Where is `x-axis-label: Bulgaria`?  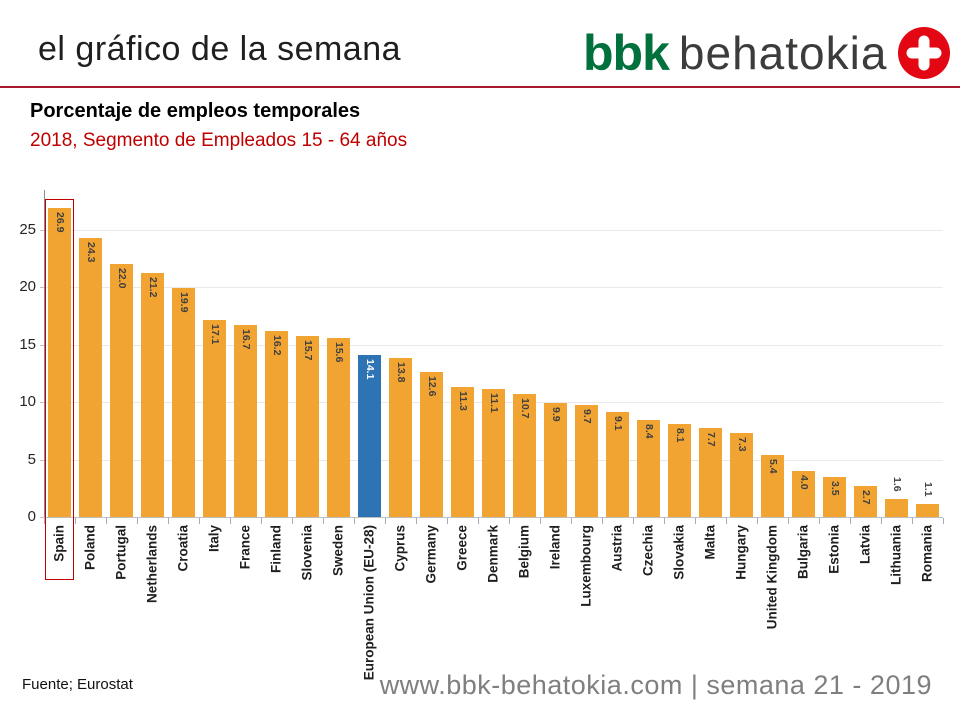
x-axis-label: Bulgaria is located at coordinates (803, 554).